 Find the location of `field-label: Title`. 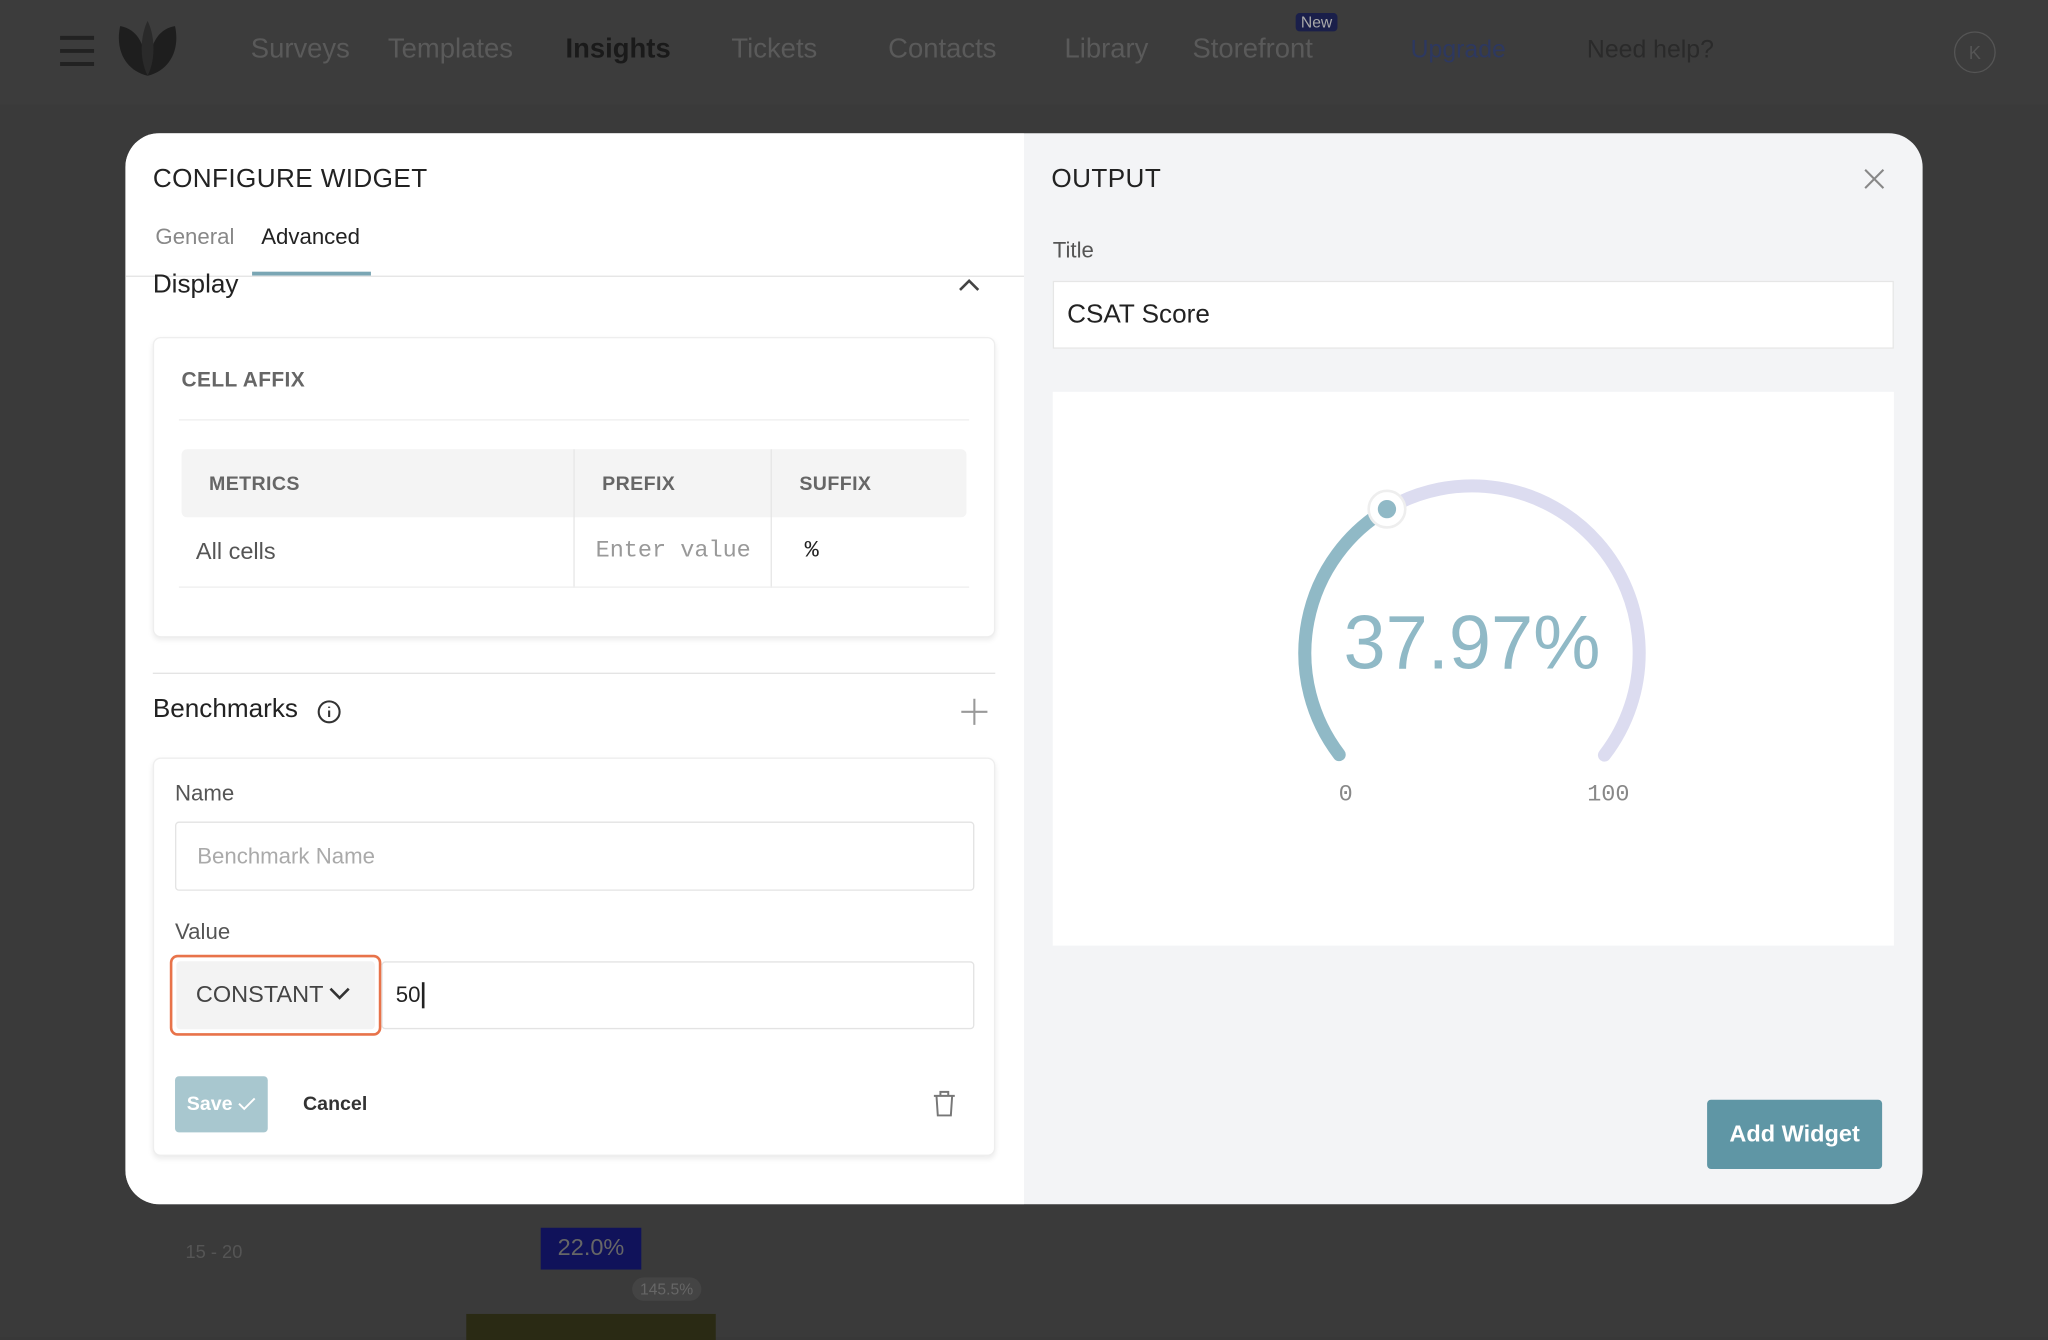

field-label: Title is located at coordinates (1073, 250).